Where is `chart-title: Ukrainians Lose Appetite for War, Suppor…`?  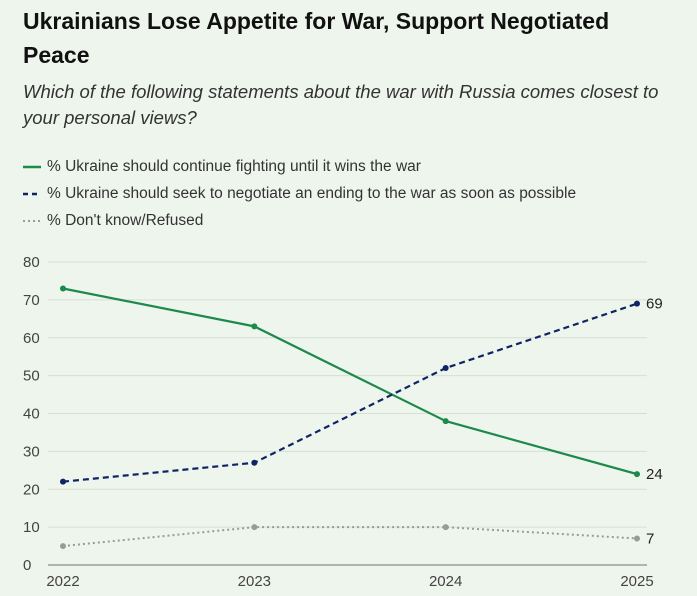
chart-title: Ukrainians Lose Appetite for War, Suppor… is located at coordinates (316, 38).